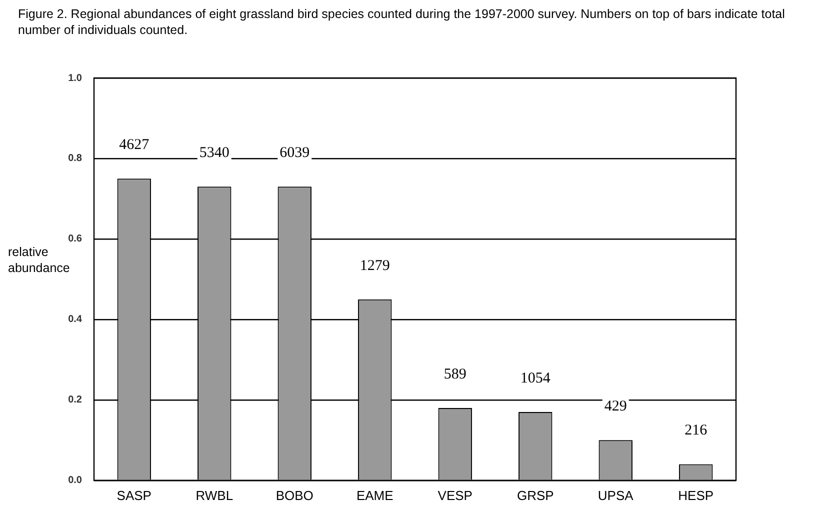  What do you see at coordinates (402, 22) in the screenshot?
I see `chart-title: Figure 2. Regional abundances of eight grassland bird species counted during the 1997-2000 survey. Numbers on top of bars indicate total number of individuals counted.` at bounding box center [402, 22].